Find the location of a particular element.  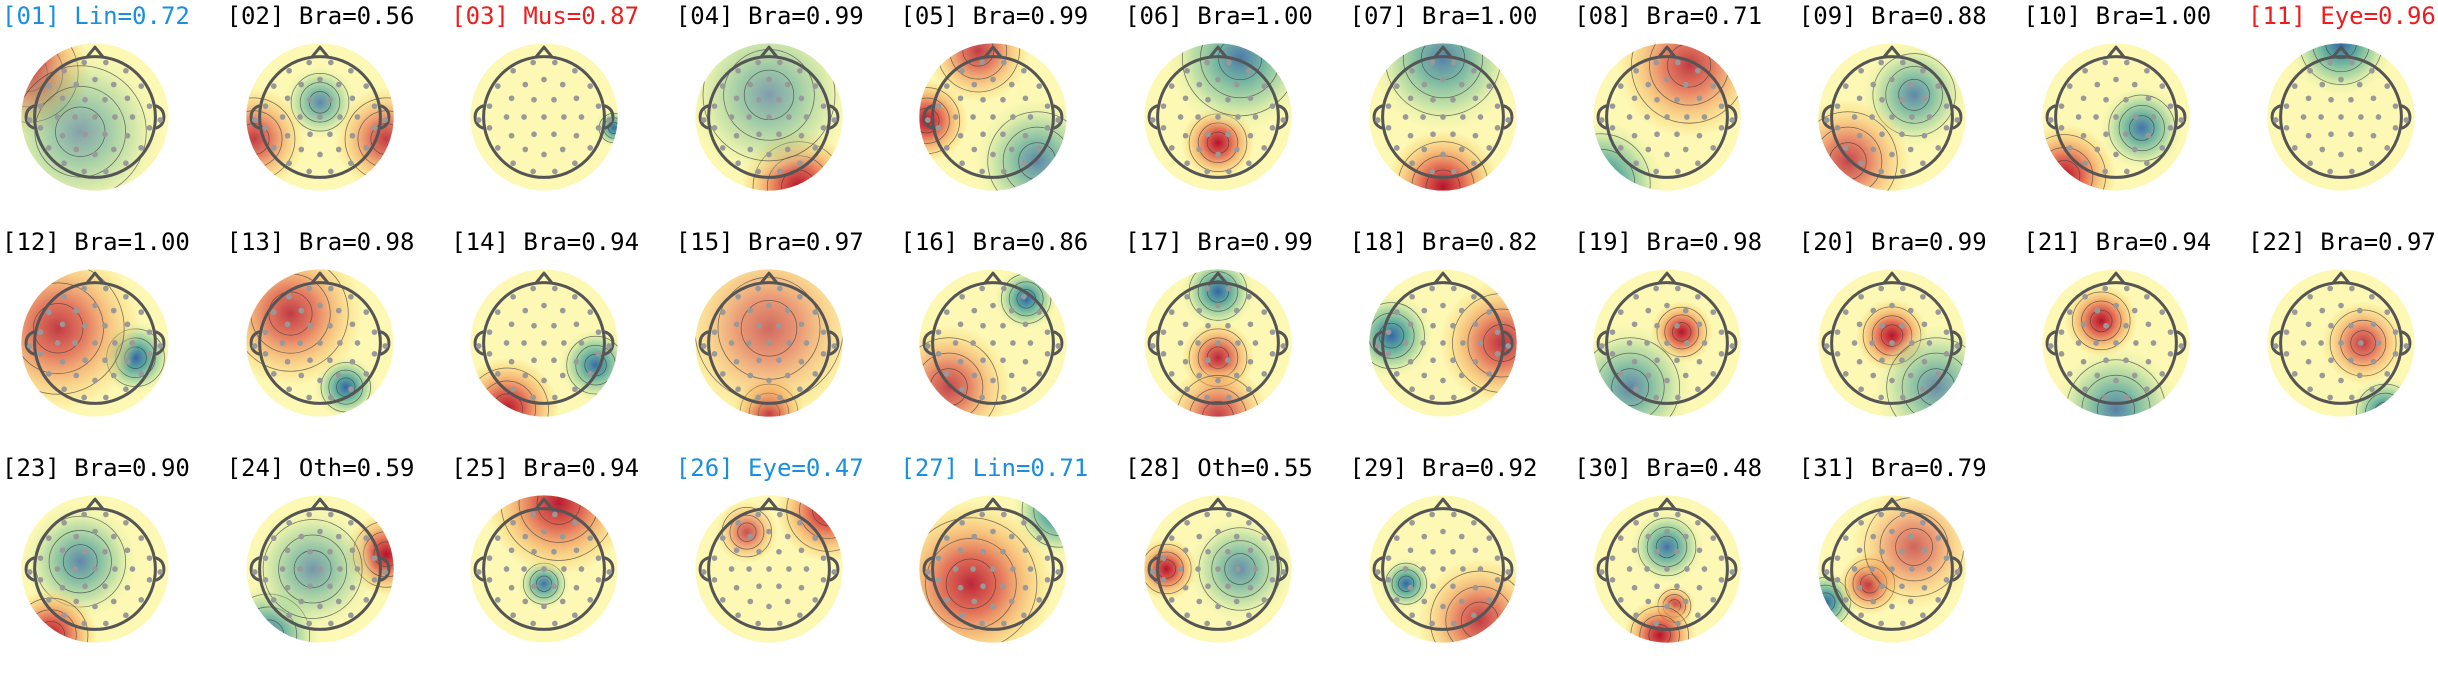

component-label: [26] Eye=0.47 is located at coordinates (769, 468).